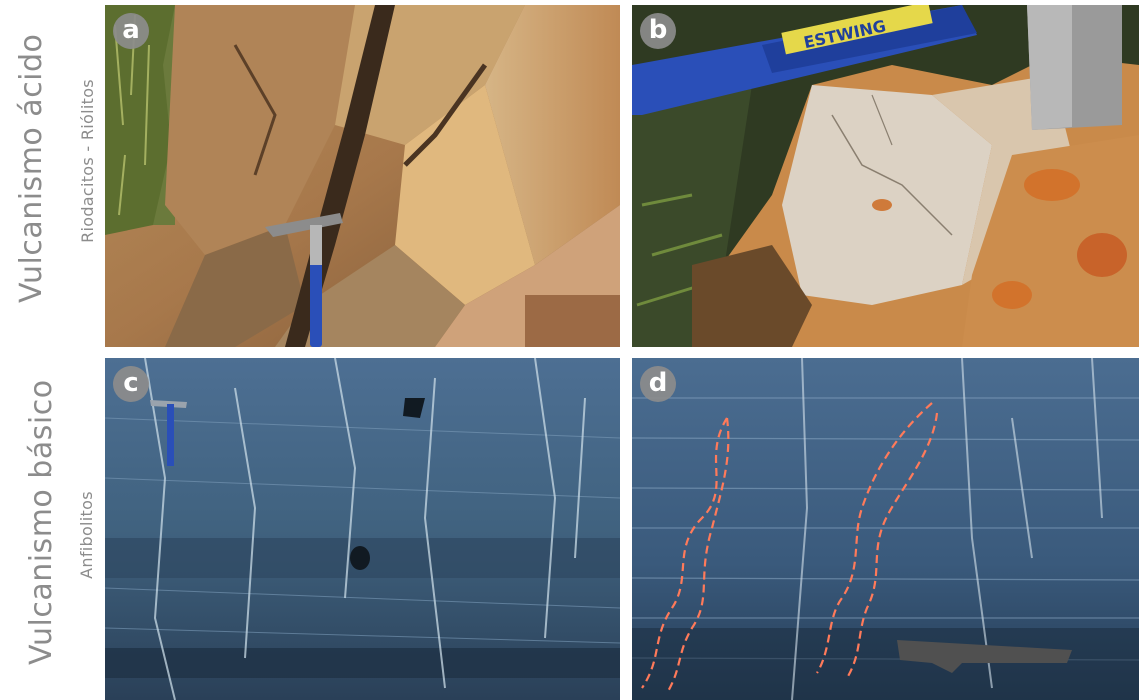  Describe the element at coordinates (87, 161) in the screenshot. I see `acid-volcanism-subtitle: Riodacitos - Riólitos` at that location.